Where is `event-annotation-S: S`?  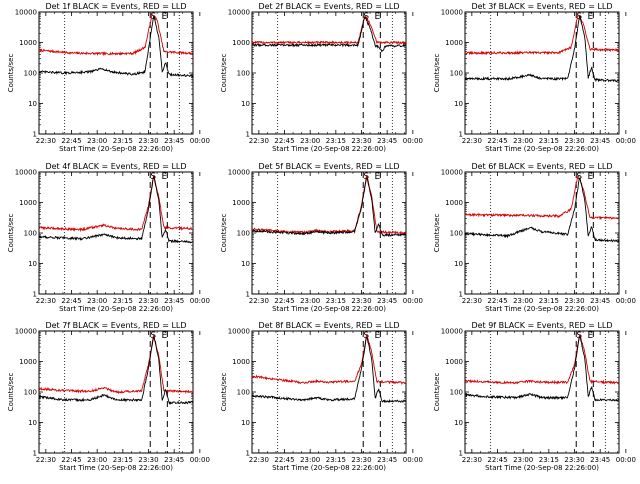
event-annotation-S: S is located at coordinates (579, 177).